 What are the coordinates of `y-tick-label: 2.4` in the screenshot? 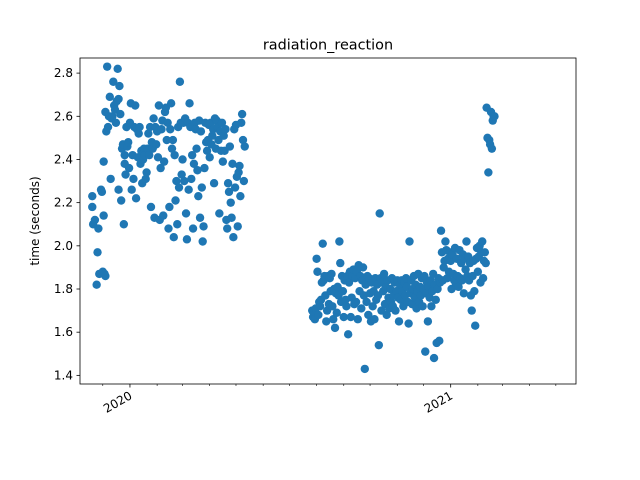 It's located at (63, 159).